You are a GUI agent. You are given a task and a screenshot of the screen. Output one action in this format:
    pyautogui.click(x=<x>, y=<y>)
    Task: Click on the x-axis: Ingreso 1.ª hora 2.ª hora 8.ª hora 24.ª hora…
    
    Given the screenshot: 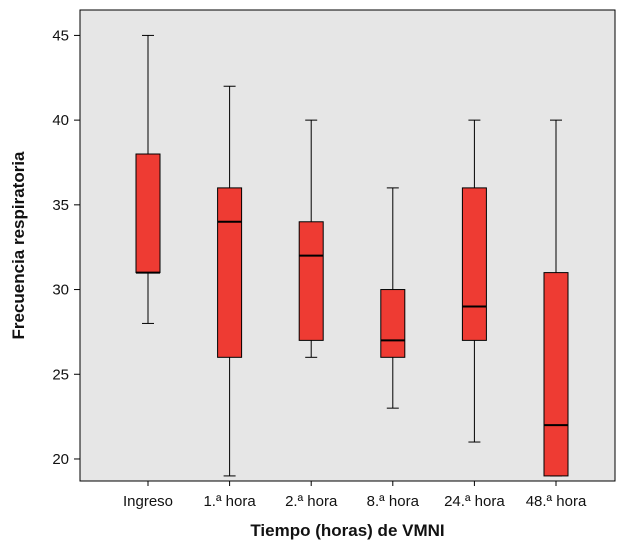 What is the action you would take?
    pyautogui.click(x=355, y=495)
    